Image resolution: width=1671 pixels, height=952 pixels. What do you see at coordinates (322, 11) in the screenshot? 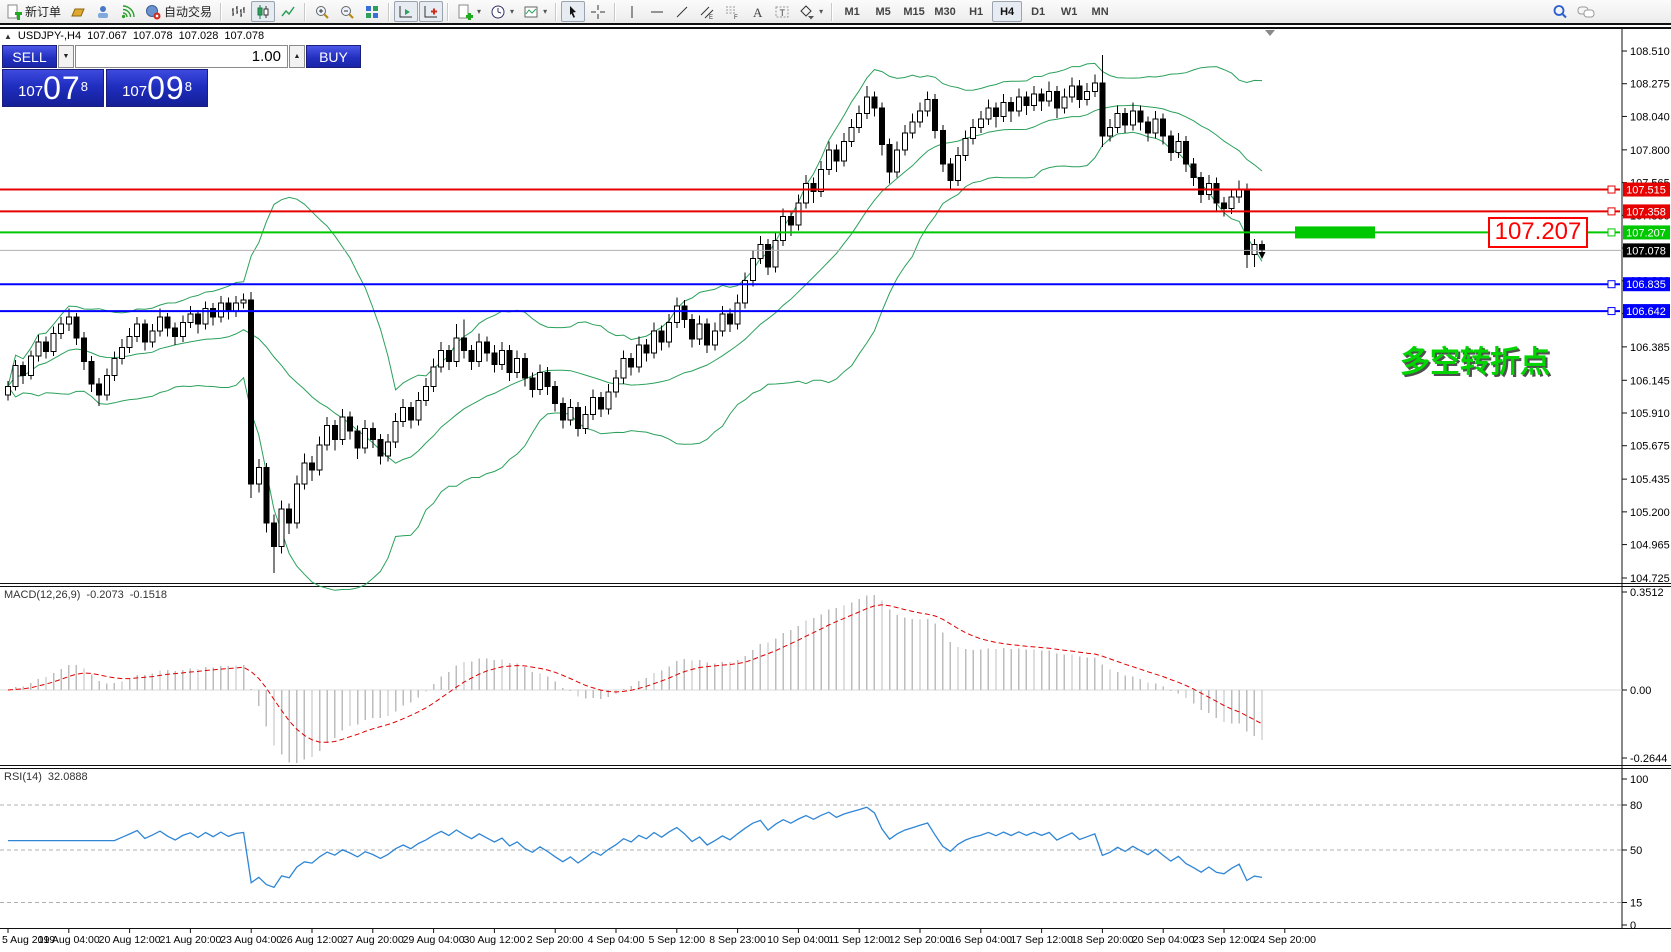
I see `zoom-in-button` at bounding box center [322, 11].